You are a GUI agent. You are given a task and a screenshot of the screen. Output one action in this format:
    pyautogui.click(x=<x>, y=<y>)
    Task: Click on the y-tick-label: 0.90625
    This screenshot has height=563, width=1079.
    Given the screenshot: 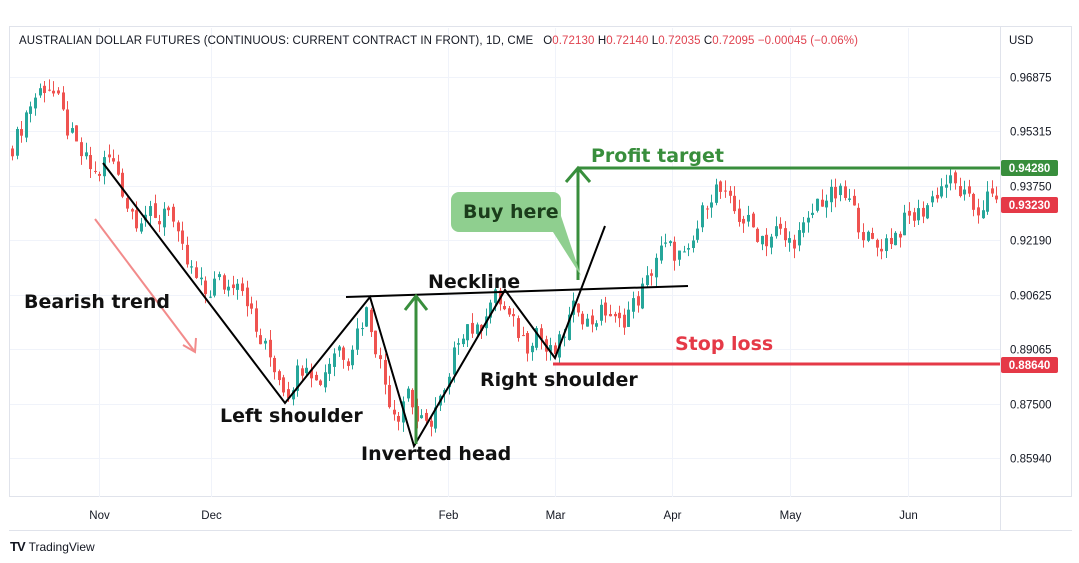 What is the action you would take?
    pyautogui.click(x=1031, y=297)
    